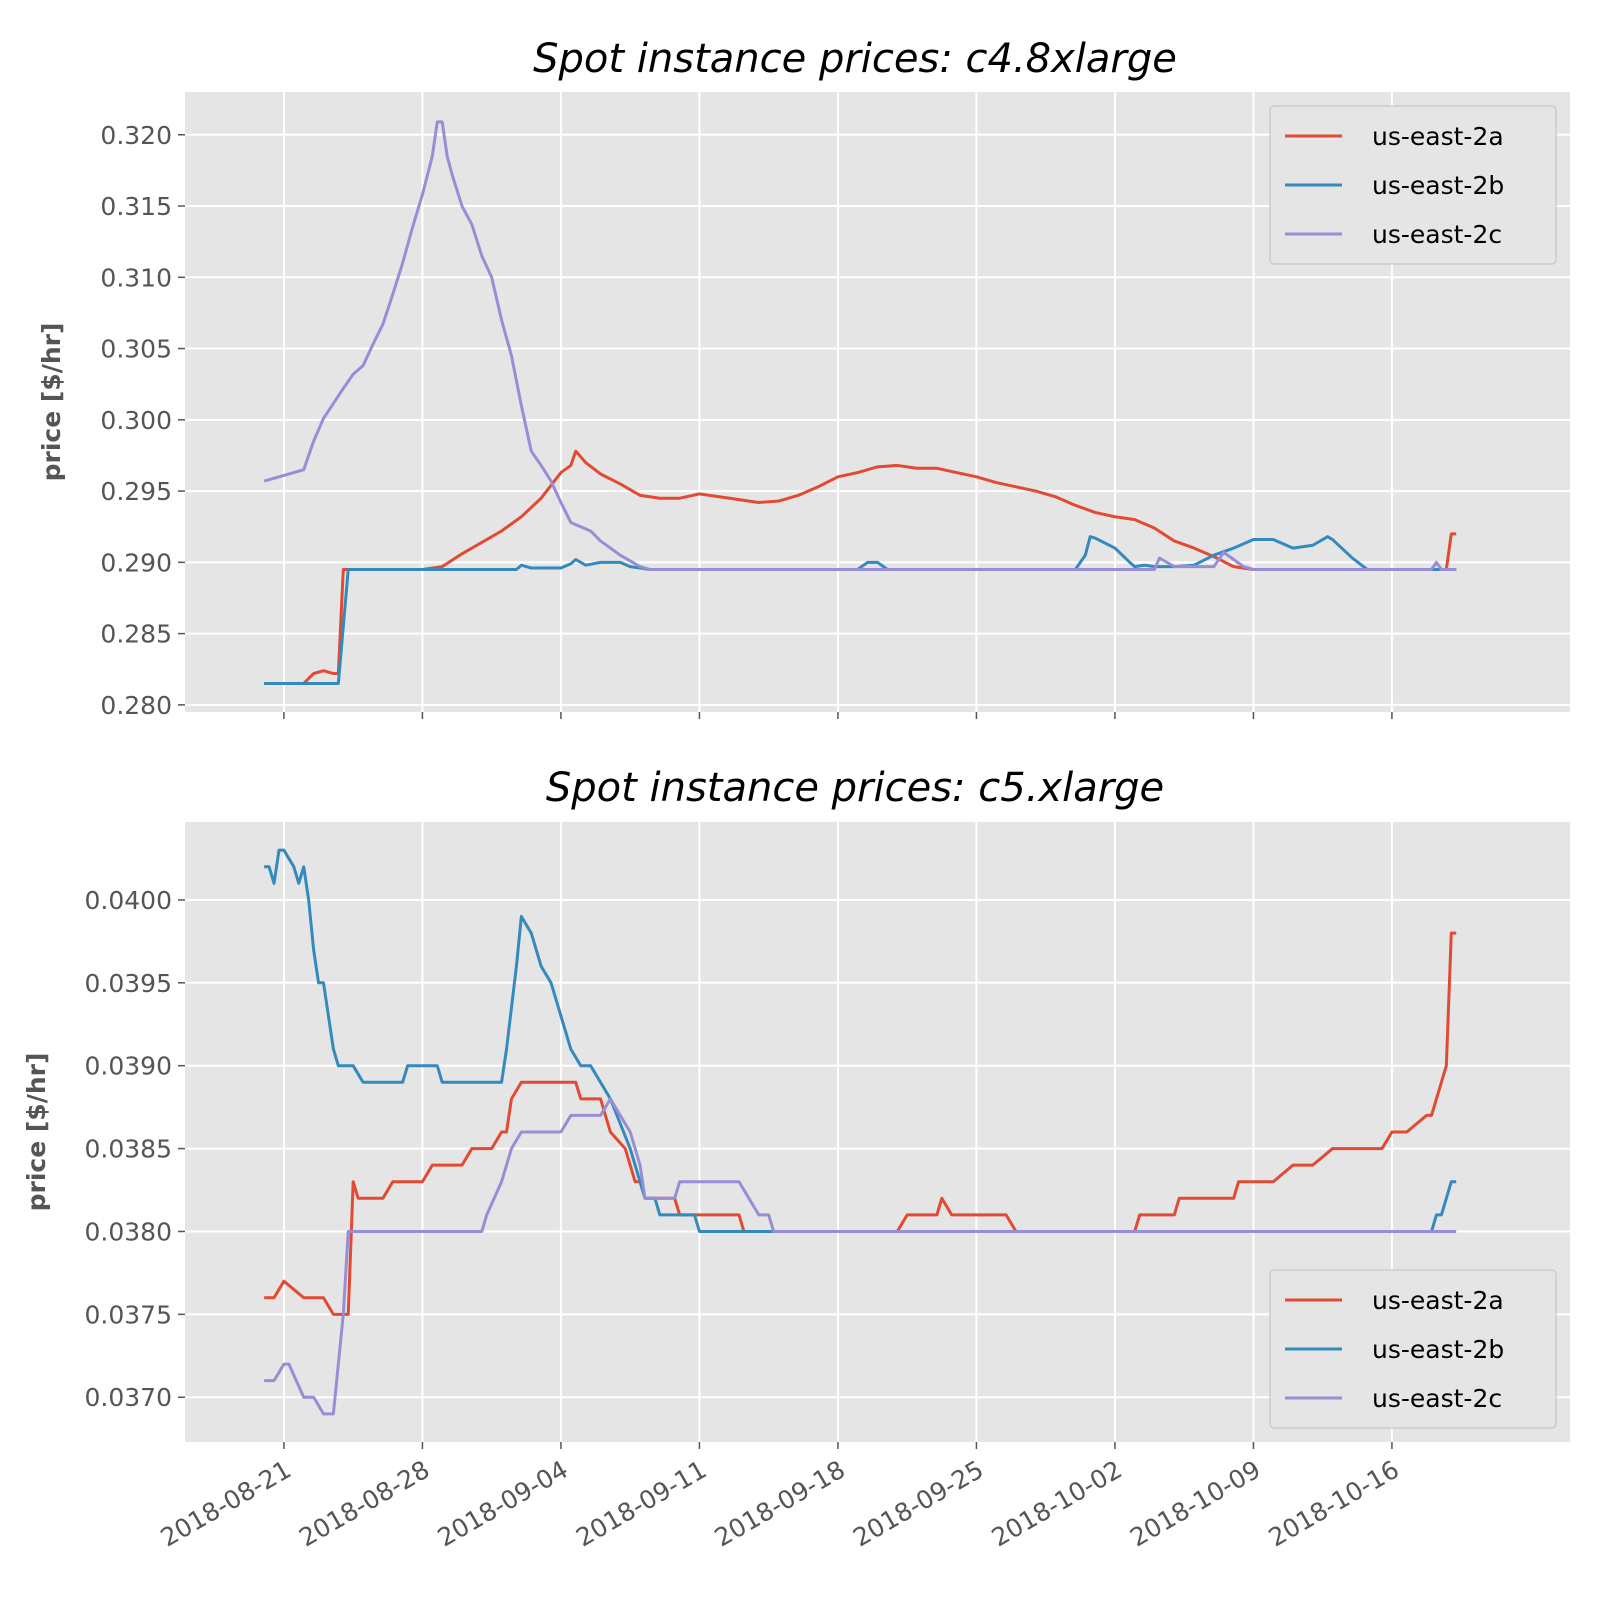 This screenshot has width=1600, height=1600. I want to click on y-tick-label: 0.300, so click(136, 420).